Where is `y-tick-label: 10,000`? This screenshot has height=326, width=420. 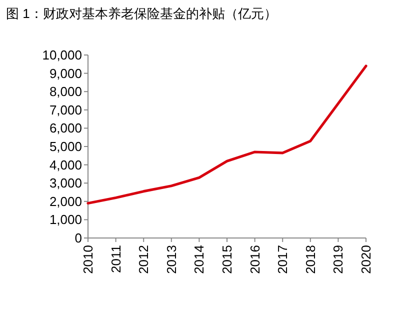
y-tick-label: 10,000 is located at coordinates (62, 55).